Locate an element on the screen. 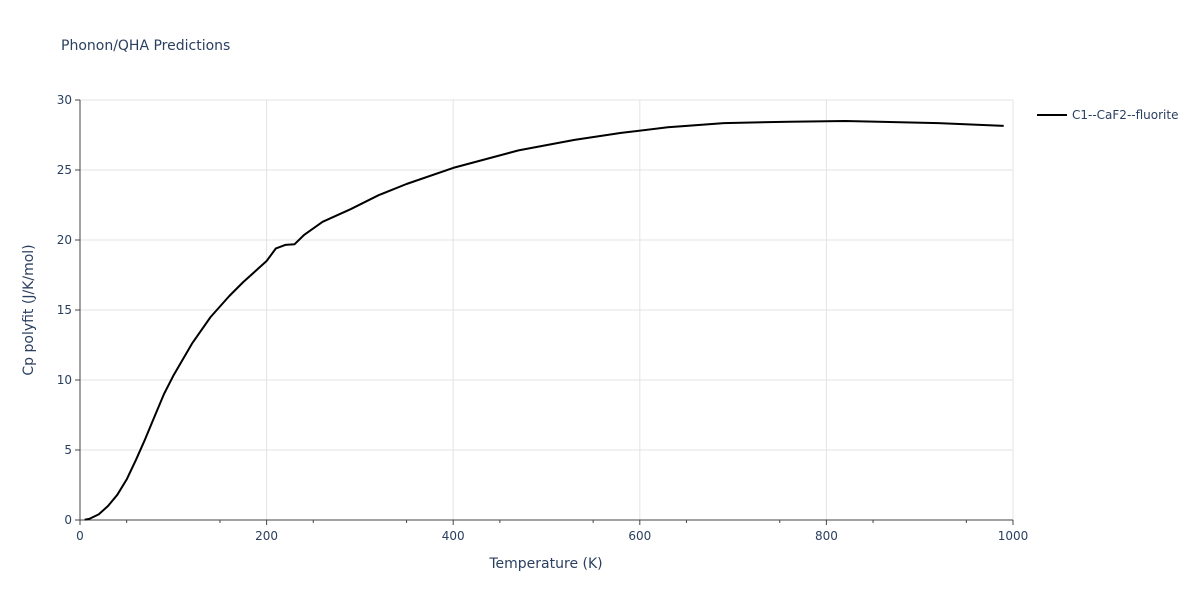 The image size is (1200, 600). legend-label: C1--CaF2--fluorite is located at coordinates (1125, 115).